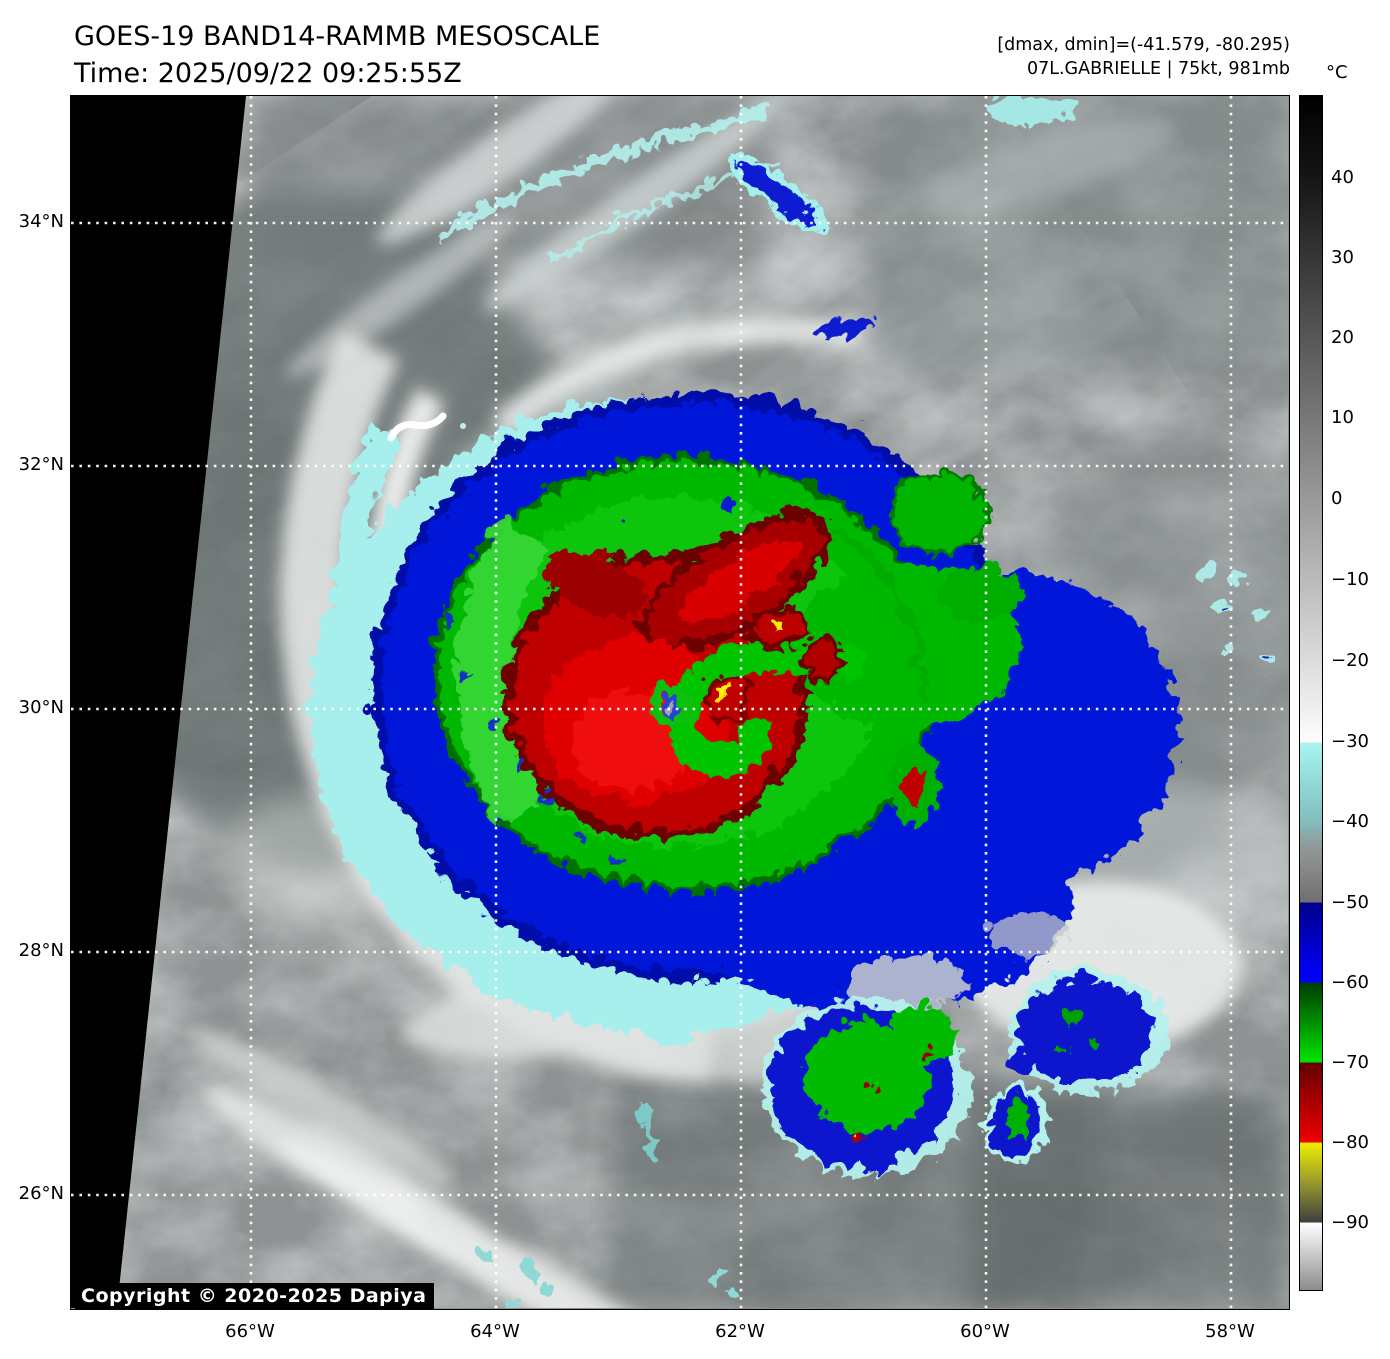 The image size is (1390, 1359). I want to click on colorbar-tick: −30, so click(1350, 741).